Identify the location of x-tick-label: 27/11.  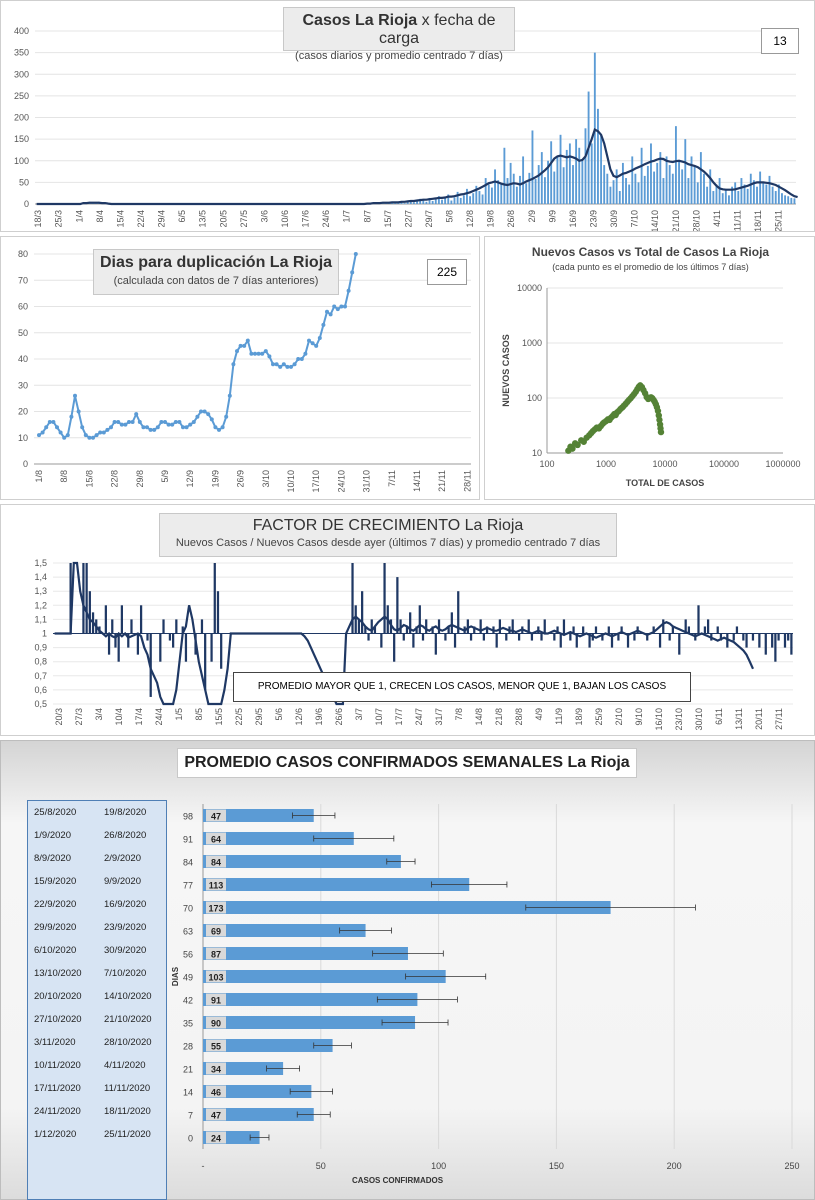
(779, 719).